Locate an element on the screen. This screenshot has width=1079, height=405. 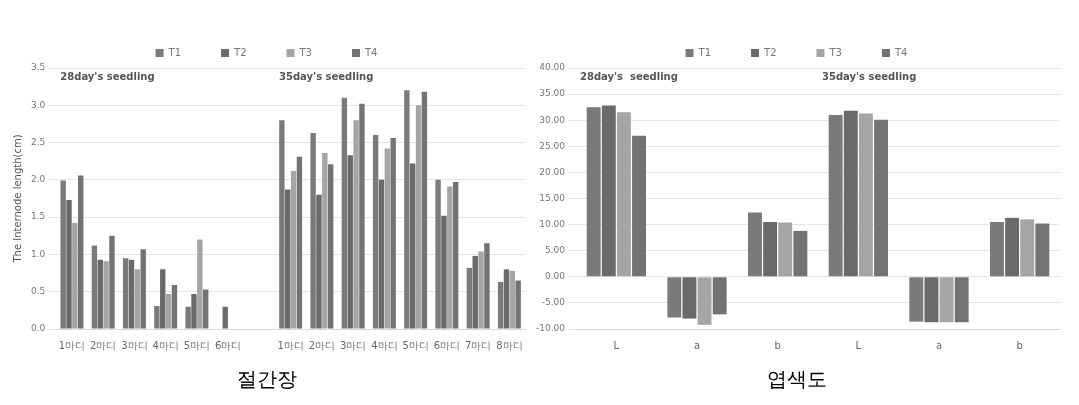
y-tick-label: 1.0 is located at coordinates (38, 253).